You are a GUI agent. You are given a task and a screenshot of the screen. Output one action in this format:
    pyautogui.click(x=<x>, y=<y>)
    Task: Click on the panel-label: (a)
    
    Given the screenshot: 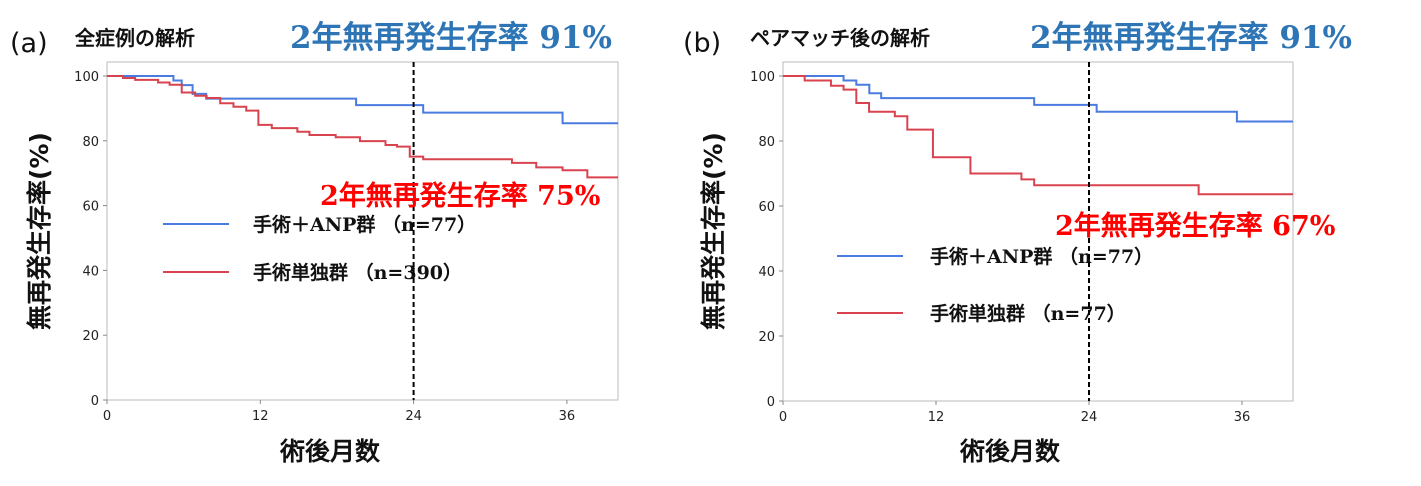 What is the action you would take?
    pyautogui.click(x=29, y=43)
    